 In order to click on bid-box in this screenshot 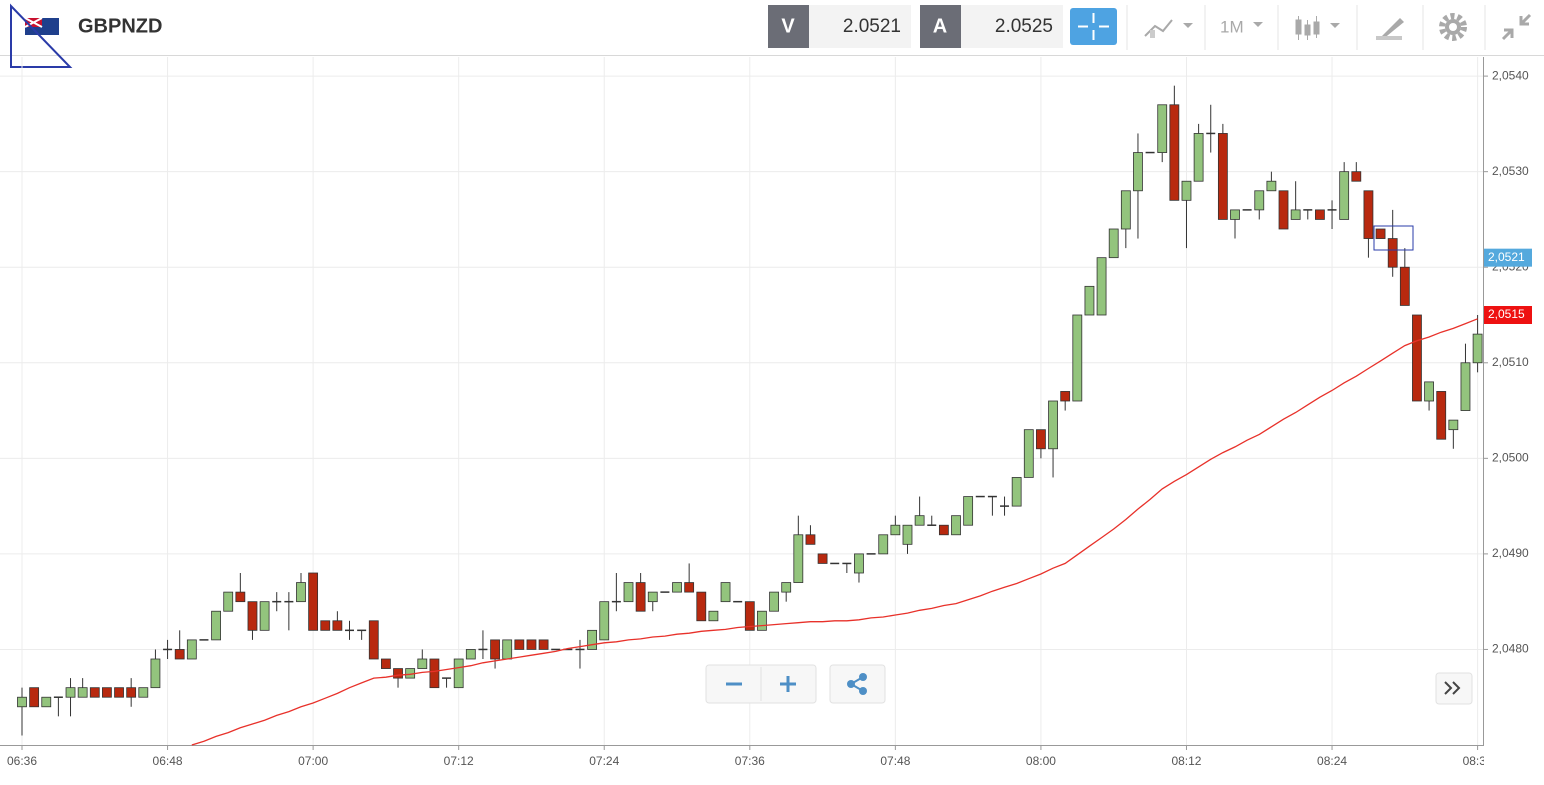, I will do `click(860, 26)`.